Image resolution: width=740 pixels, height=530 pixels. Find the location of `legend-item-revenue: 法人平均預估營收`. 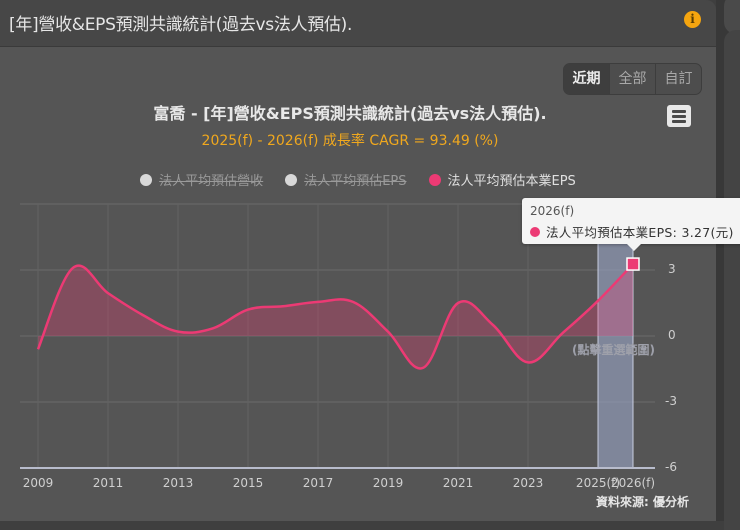

legend-item-revenue: 法人平均預估營收 is located at coordinates (201, 179).